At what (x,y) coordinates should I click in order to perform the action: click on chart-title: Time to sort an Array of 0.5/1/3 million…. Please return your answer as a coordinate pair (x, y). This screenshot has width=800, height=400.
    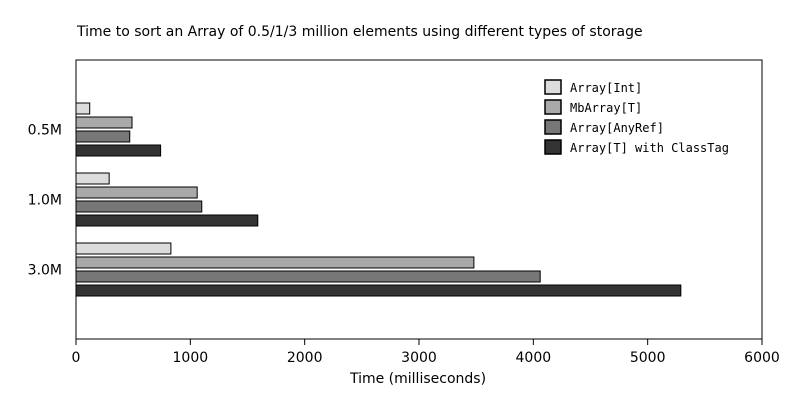
    Looking at the image, I should click on (359, 32).